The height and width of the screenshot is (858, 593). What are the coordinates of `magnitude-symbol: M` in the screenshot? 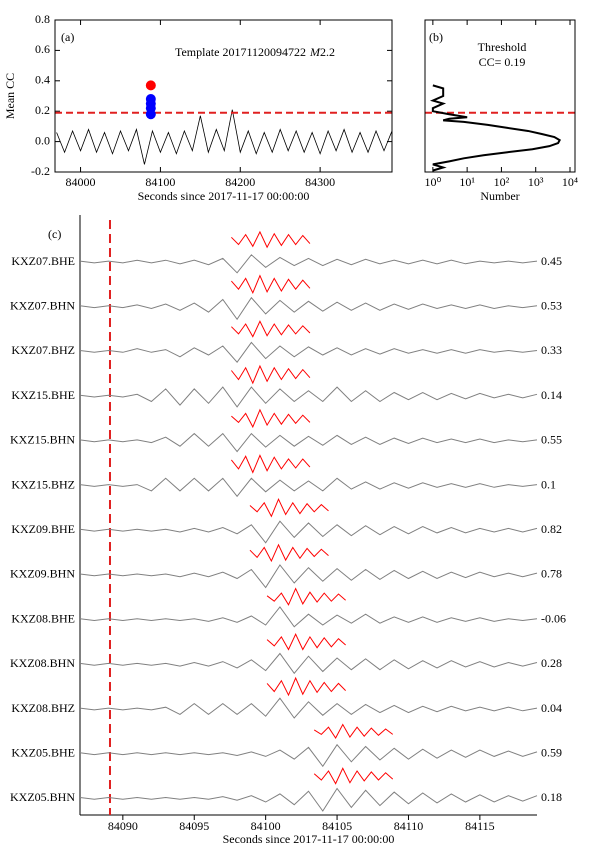 It's located at (315, 52).